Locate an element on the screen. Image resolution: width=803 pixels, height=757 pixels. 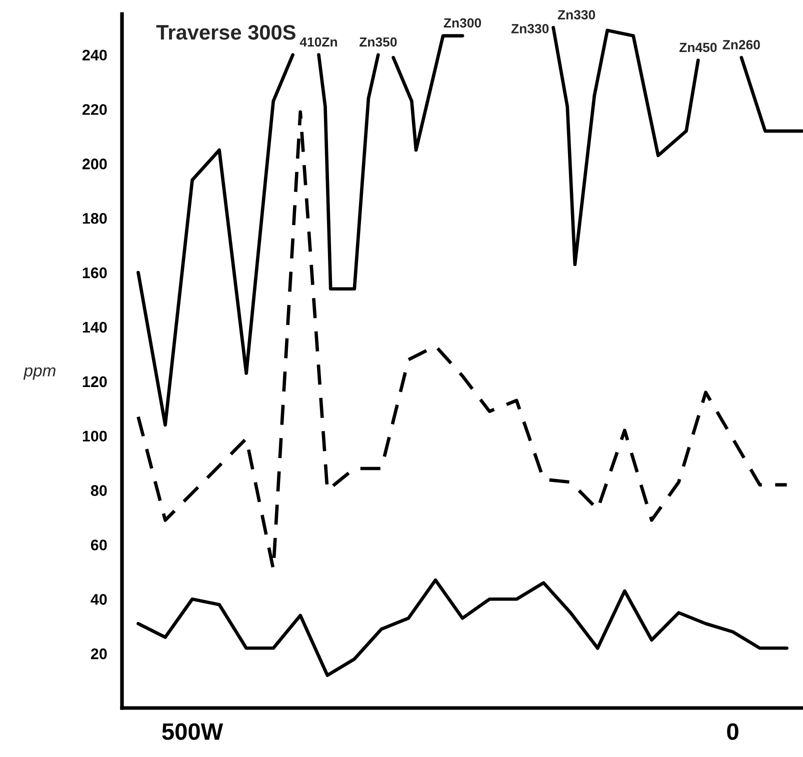
y-axis-title: ppm is located at coordinates (39, 373).